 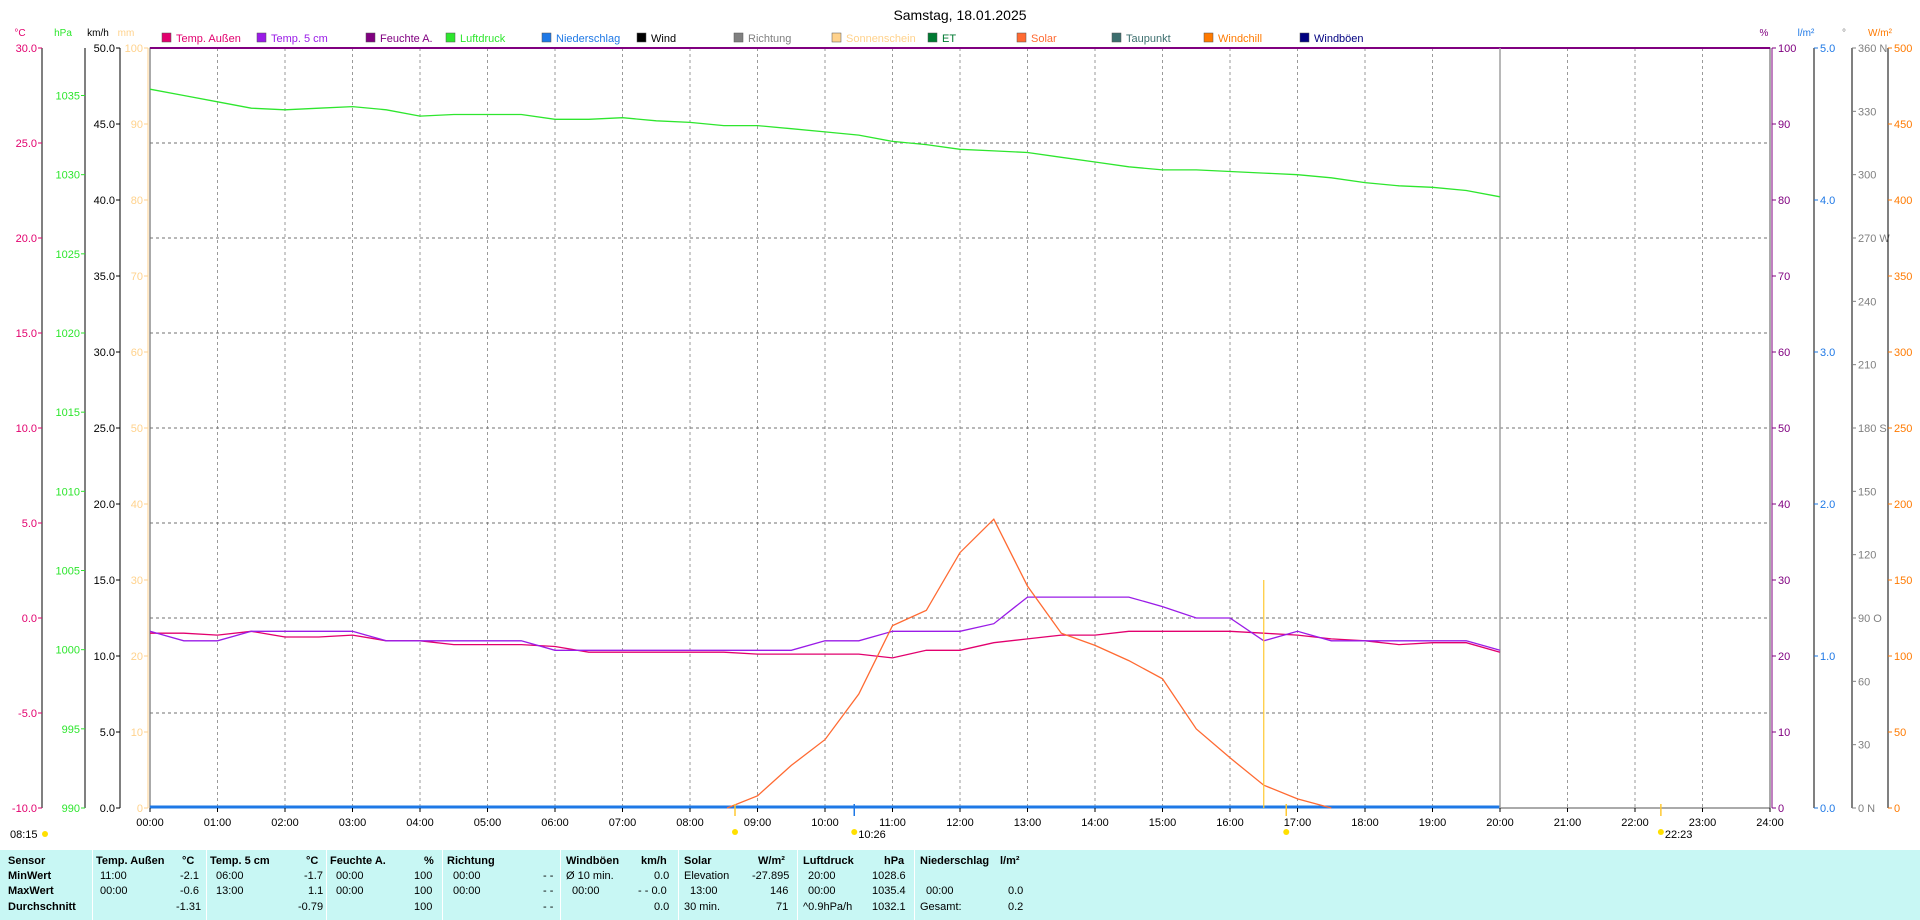 I want to click on legend-label-12: Windböen, so click(x=1339, y=39).